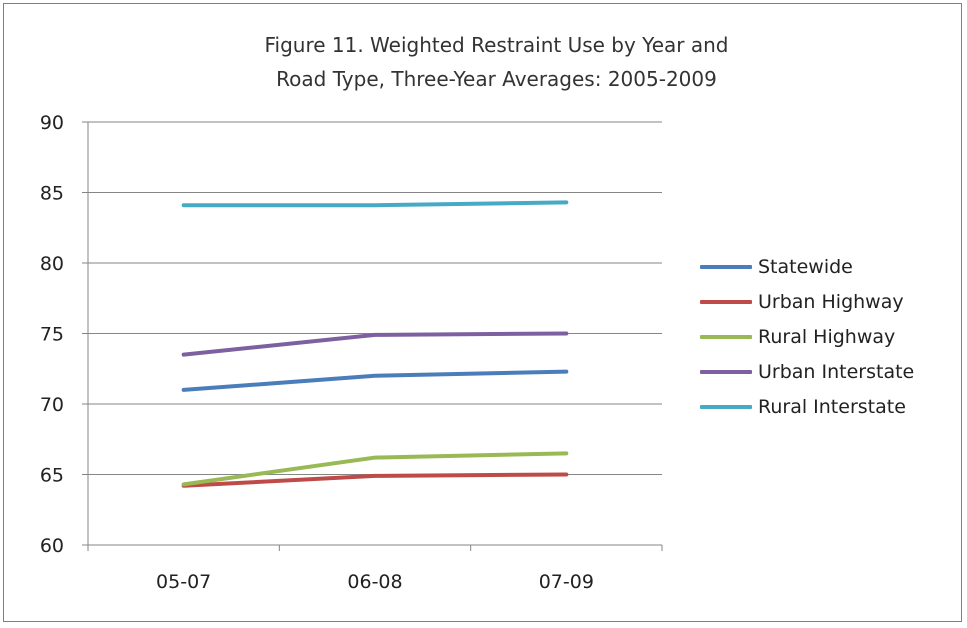 The image size is (967, 628). Describe the element at coordinates (52, 546) in the screenshot. I see `y-tick-label: 60` at that location.